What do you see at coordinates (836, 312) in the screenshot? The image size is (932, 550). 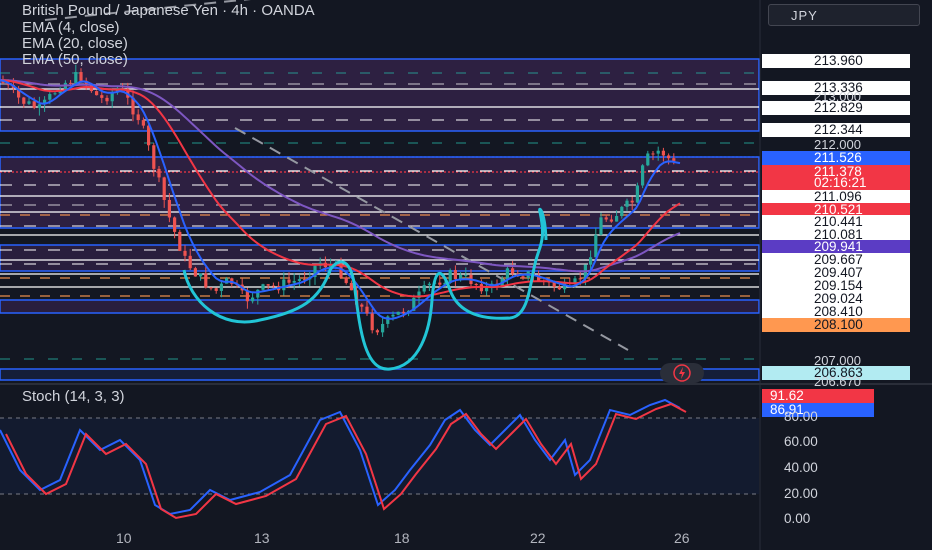 I see `price-tag: 208.410` at bounding box center [836, 312].